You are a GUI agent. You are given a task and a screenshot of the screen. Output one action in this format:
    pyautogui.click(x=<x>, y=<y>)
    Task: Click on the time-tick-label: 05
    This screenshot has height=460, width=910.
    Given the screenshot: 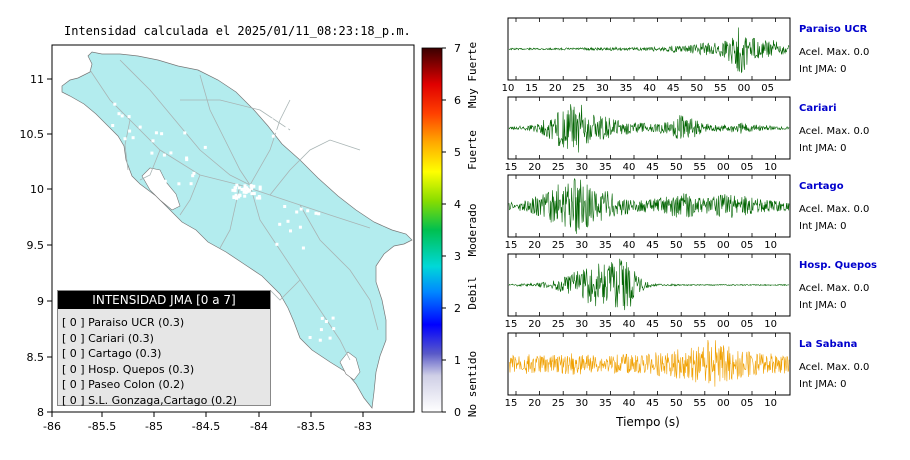 What is the action you would take?
    pyautogui.click(x=747, y=245)
    